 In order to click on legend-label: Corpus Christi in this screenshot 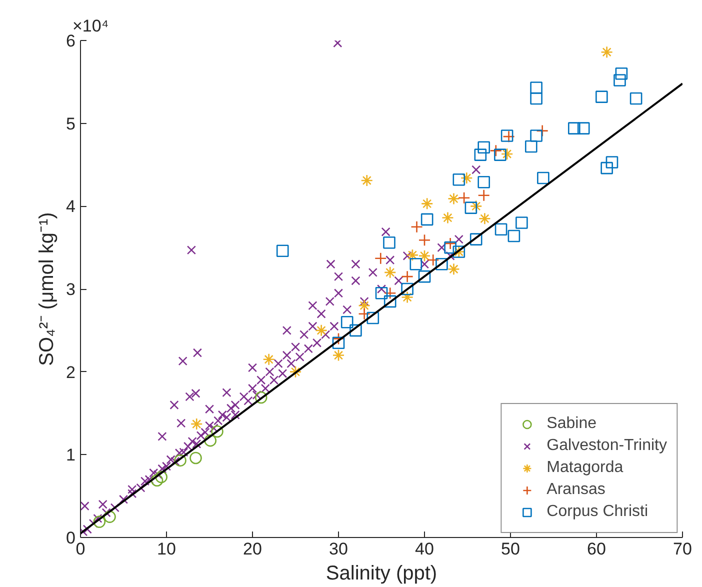, I will do `click(597, 512)`.